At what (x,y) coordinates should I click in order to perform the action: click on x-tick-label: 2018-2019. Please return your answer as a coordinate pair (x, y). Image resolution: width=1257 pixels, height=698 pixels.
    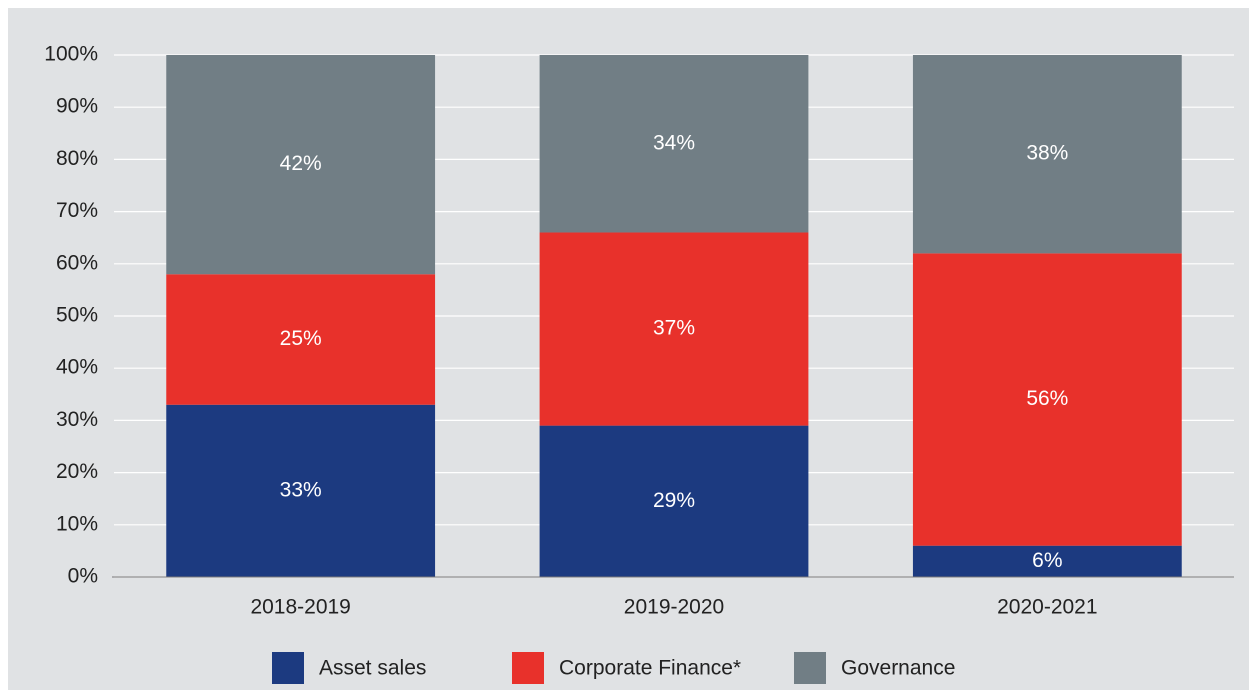
    Looking at the image, I should click on (300, 607).